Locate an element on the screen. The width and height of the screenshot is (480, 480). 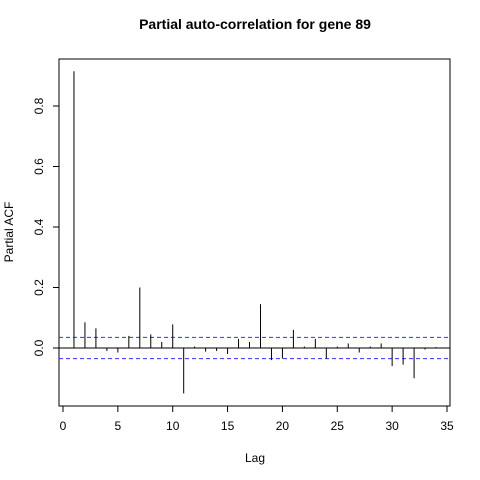
y-axis-label: Partial ACF is located at coordinates (9, 232).